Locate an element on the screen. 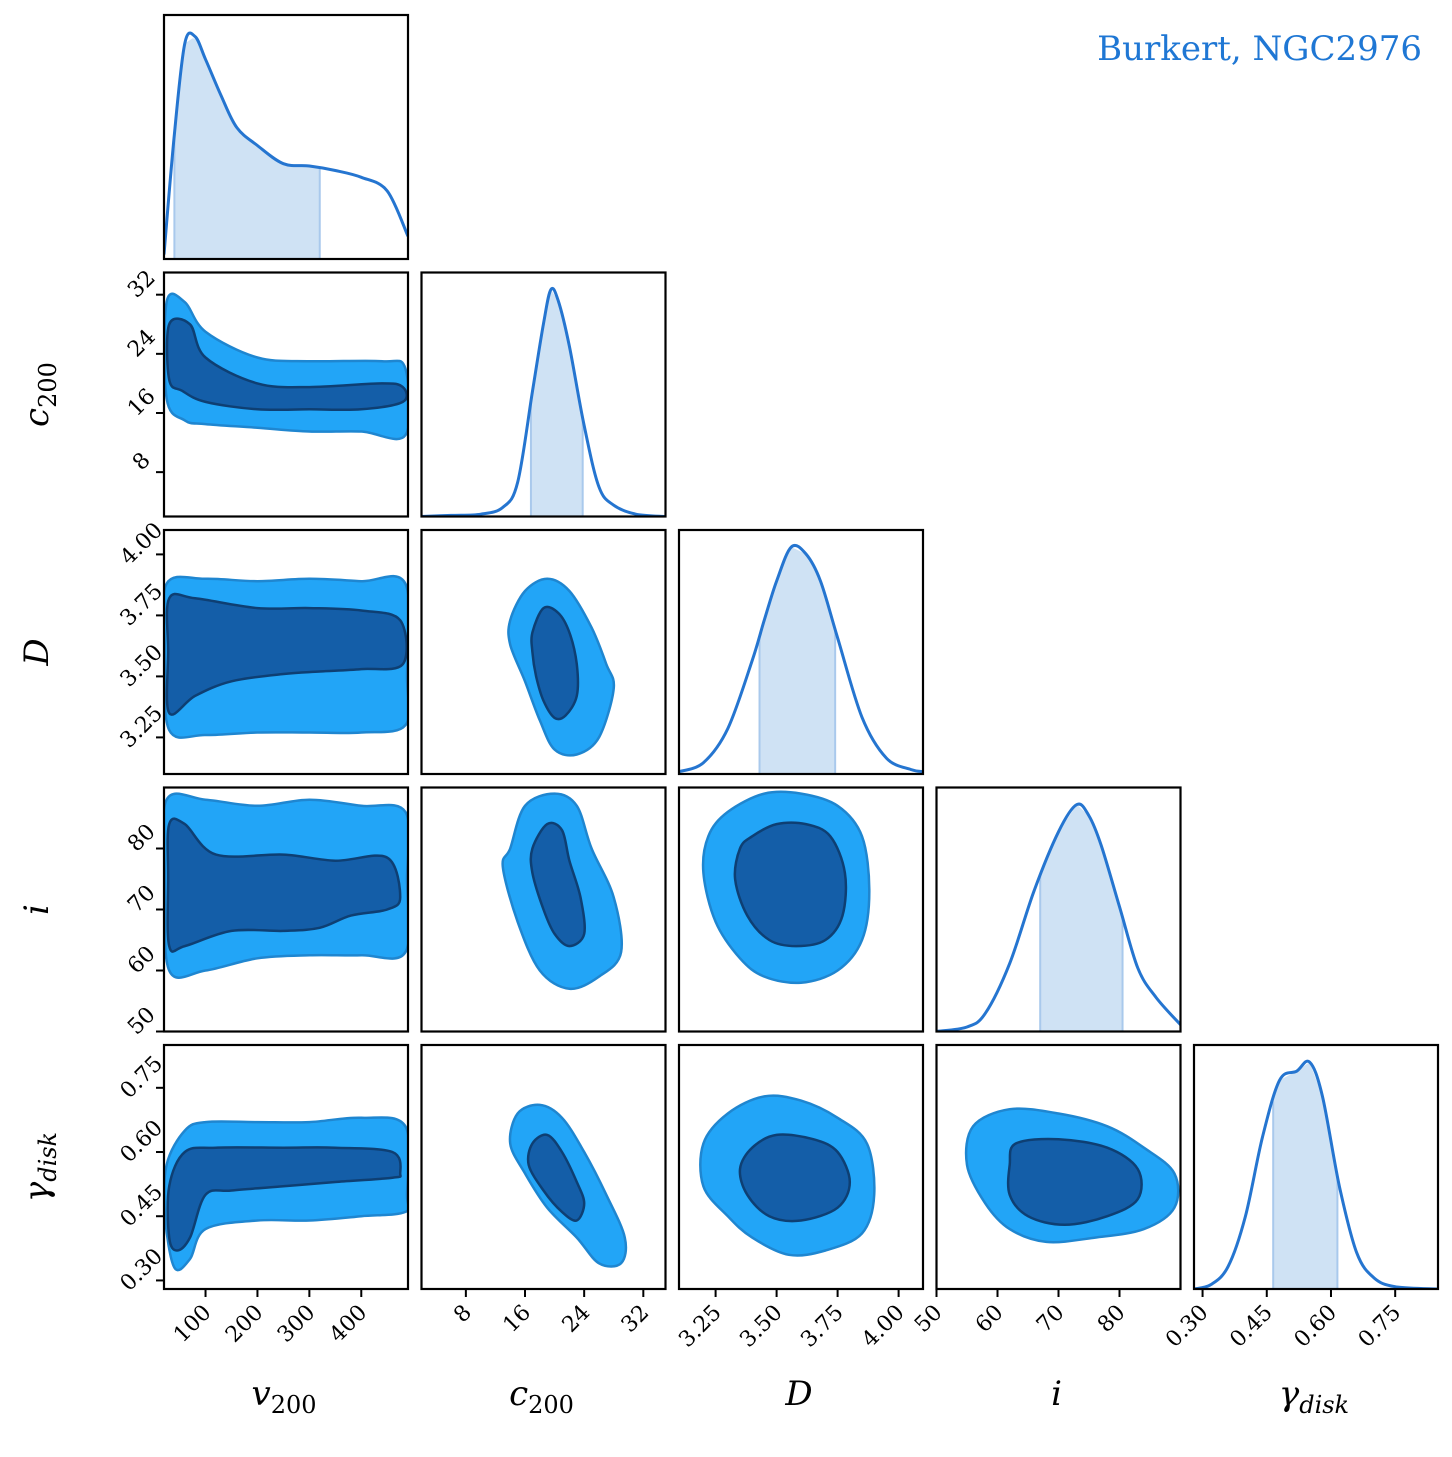 The image size is (1452, 1457). x-tick-label: 4.00 is located at coordinates (883, 1326).